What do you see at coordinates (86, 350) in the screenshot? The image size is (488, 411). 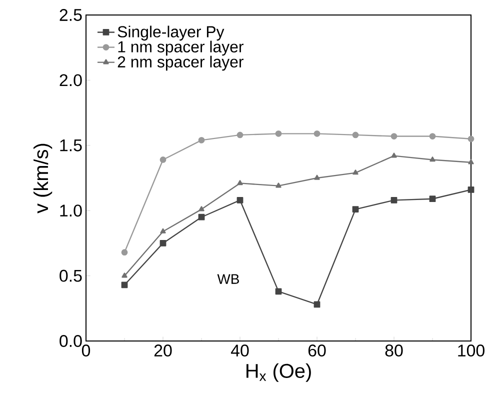 I see `x-tick-label: 0` at bounding box center [86, 350].